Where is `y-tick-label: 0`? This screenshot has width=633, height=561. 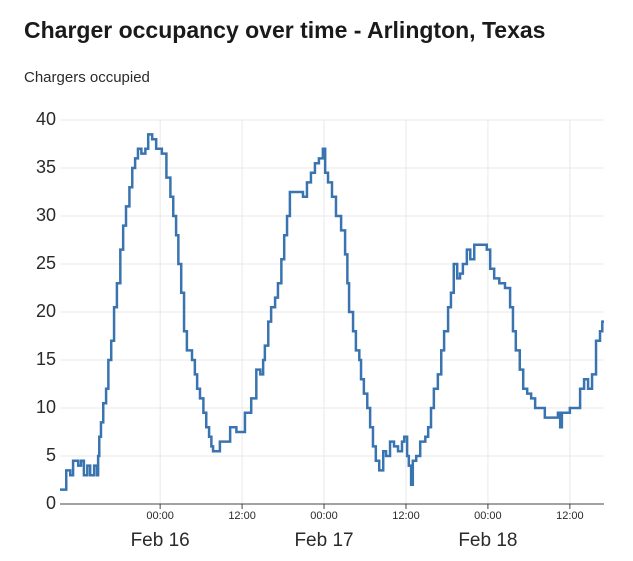 y-tick-label: 0 is located at coordinates (51, 503).